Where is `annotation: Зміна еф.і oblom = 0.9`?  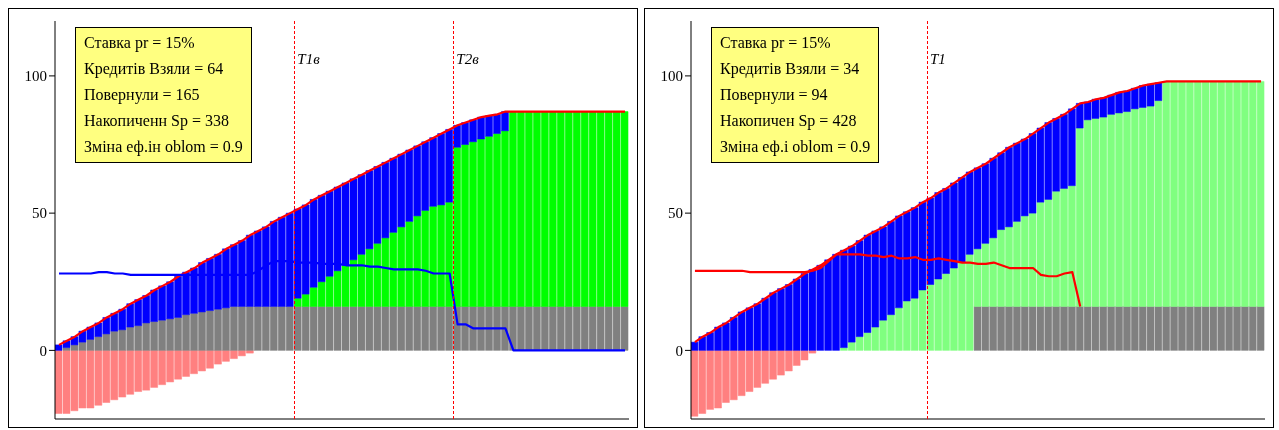 annotation: Зміна еф.і oblom = 0.9 is located at coordinates (795, 147).